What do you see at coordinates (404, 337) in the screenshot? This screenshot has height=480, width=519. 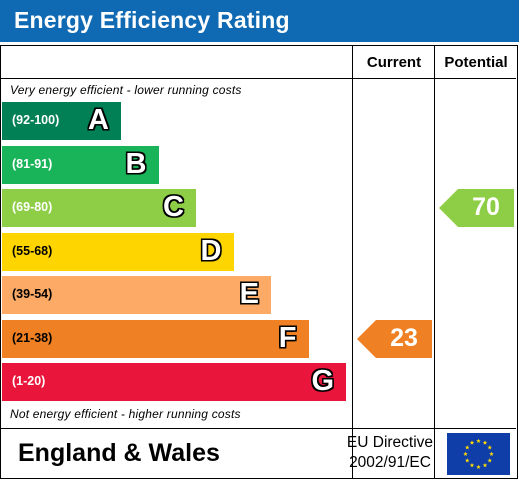 I see `current-rating-value: 23` at bounding box center [404, 337].